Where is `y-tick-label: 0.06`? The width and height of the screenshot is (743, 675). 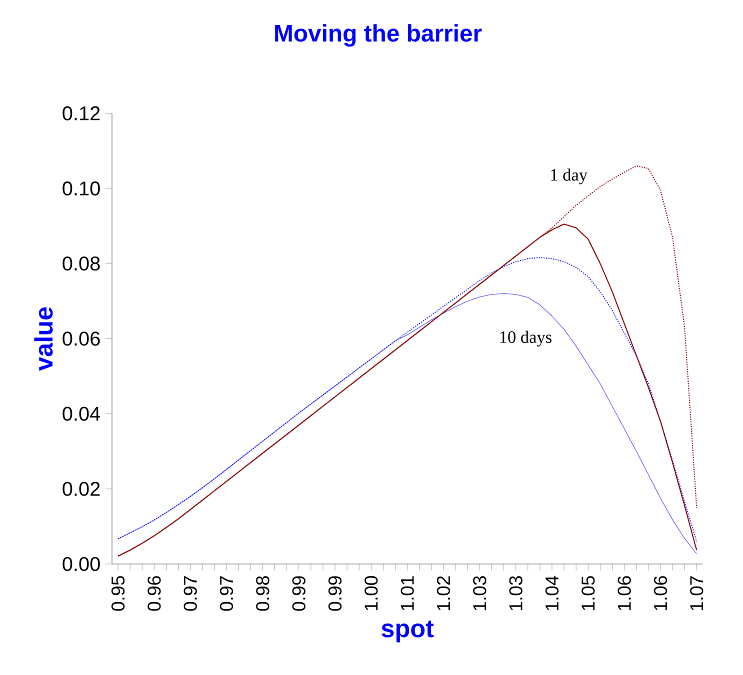
y-tick-label: 0.06 is located at coordinates (81, 339).